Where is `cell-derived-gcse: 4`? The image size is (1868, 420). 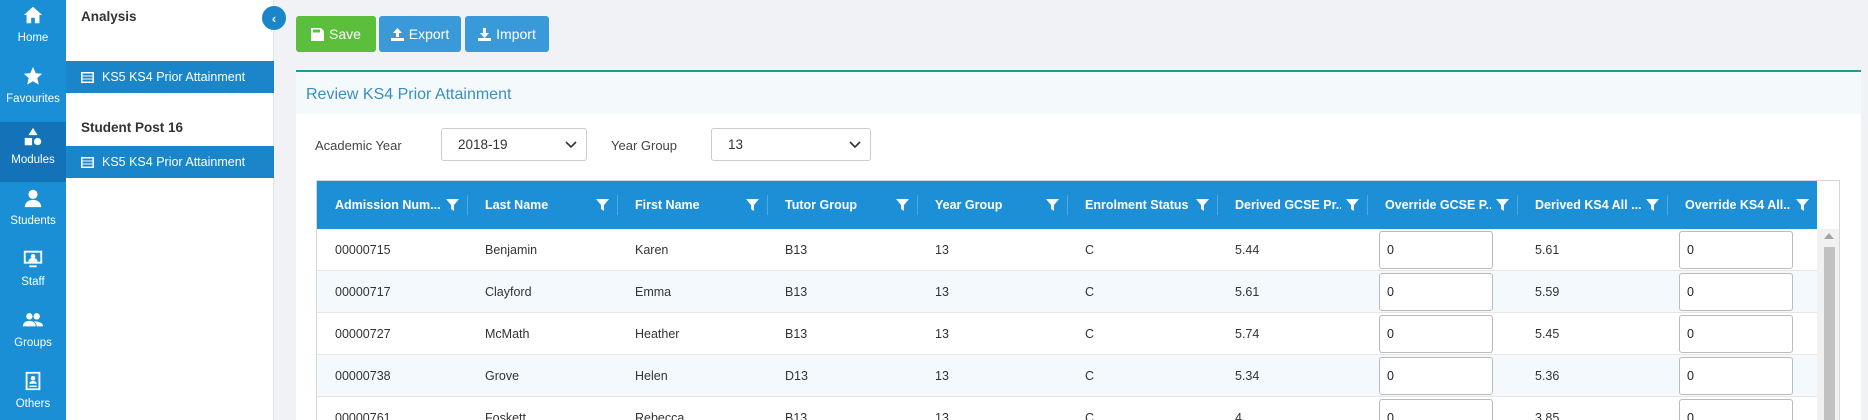
cell-derived-gcse: 4 is located at coordinates (1238, 415).